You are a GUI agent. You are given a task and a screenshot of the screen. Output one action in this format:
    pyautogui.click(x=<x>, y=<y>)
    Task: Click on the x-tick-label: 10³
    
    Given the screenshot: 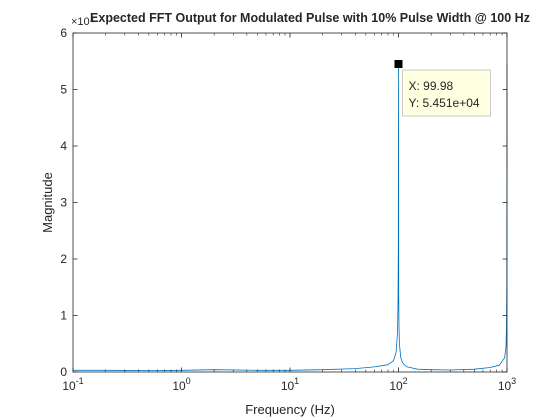 What is the action you would take?
    pyautogui.click(x=507, y=384)
    